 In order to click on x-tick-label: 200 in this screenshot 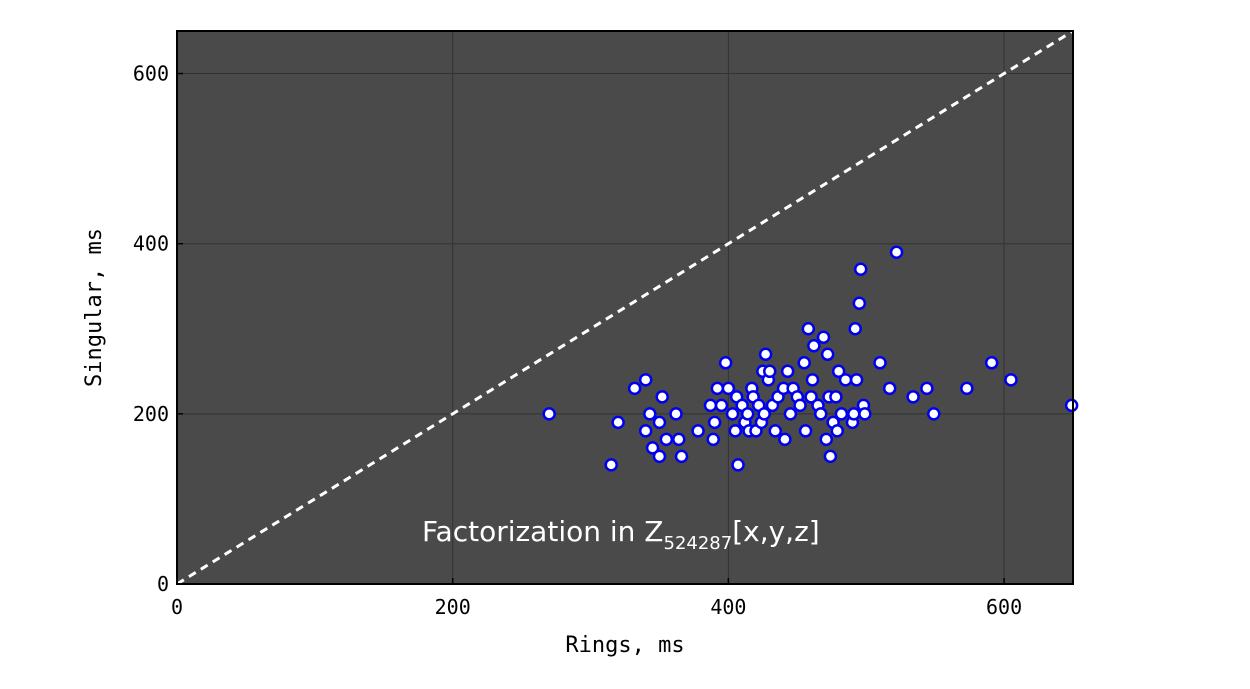, I will do `click(453, 607)`.